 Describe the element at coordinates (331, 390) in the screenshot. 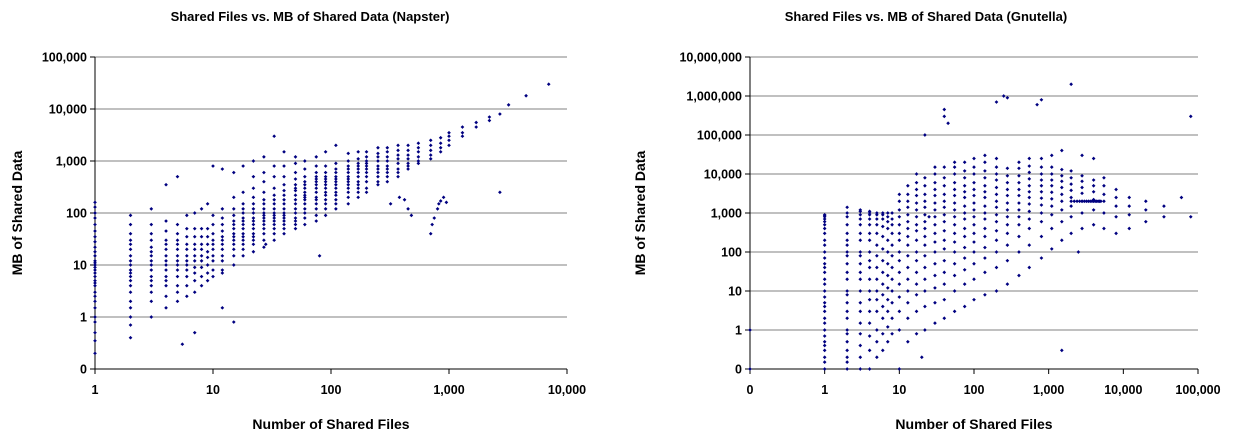

I see `napster-x-tick-label: 100` at that location.